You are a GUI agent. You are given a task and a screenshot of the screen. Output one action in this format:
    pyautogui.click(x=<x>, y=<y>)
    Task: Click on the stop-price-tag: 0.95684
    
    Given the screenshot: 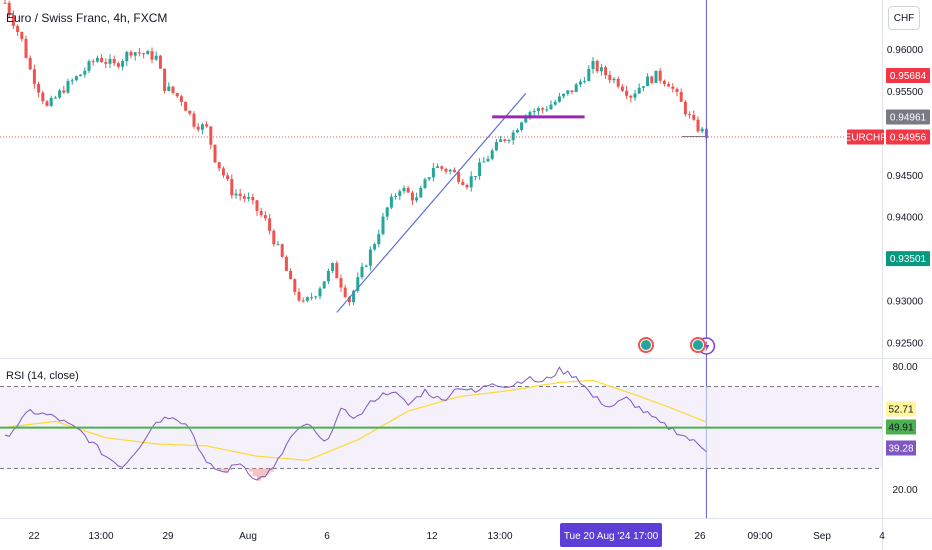 What is the action you would take?
    pyautogui.click(x=908, y=76)
    